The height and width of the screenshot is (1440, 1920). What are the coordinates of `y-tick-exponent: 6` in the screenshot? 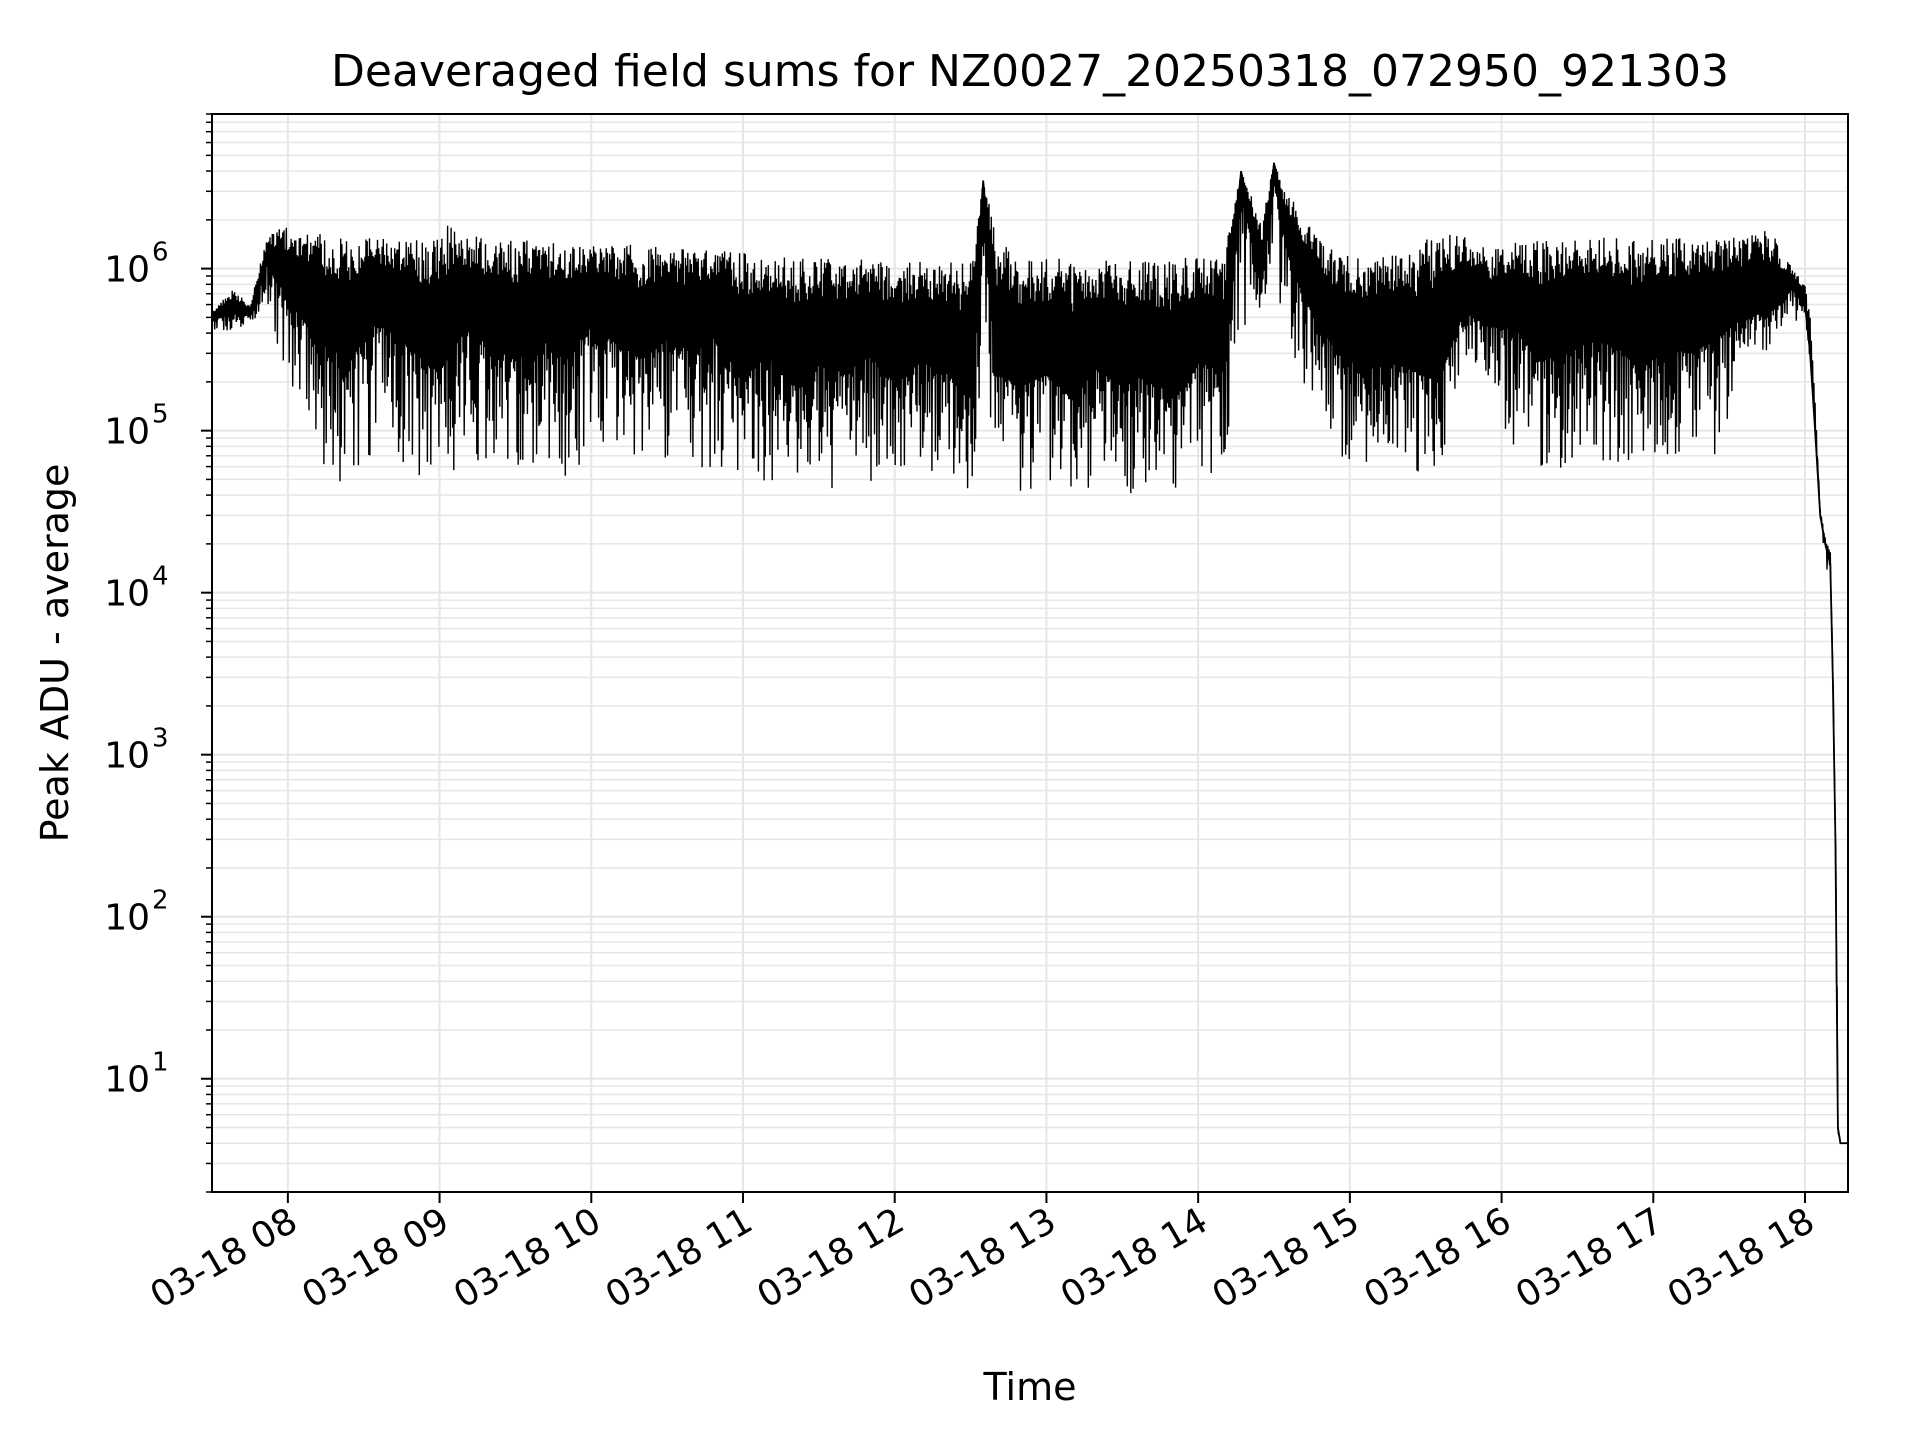 It's located at (160, 253).